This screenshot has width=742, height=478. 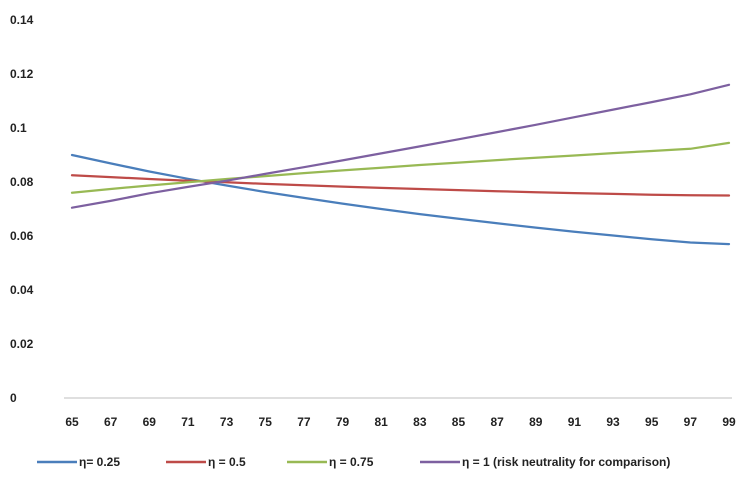 I want to click on x-tick-label: 83, so click(x=420, y=422).